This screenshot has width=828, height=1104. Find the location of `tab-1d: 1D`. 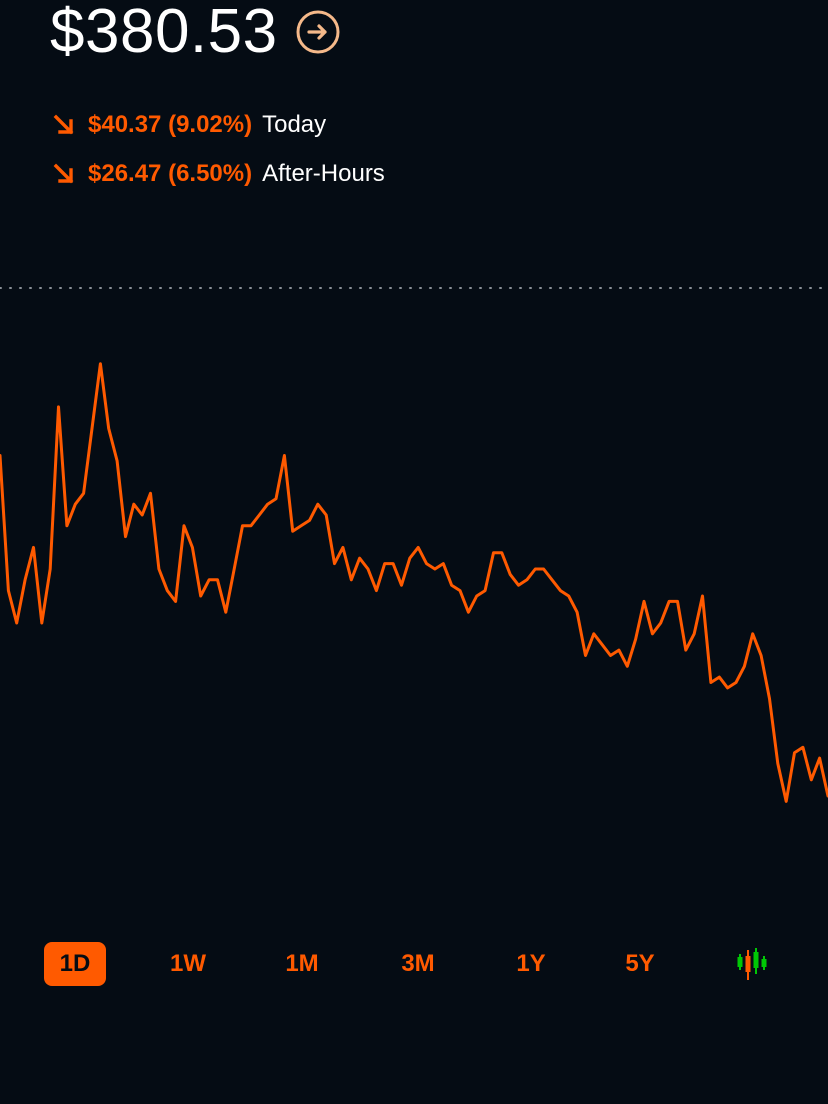

tab-1d: 1D is located at coordinates (75, 964).